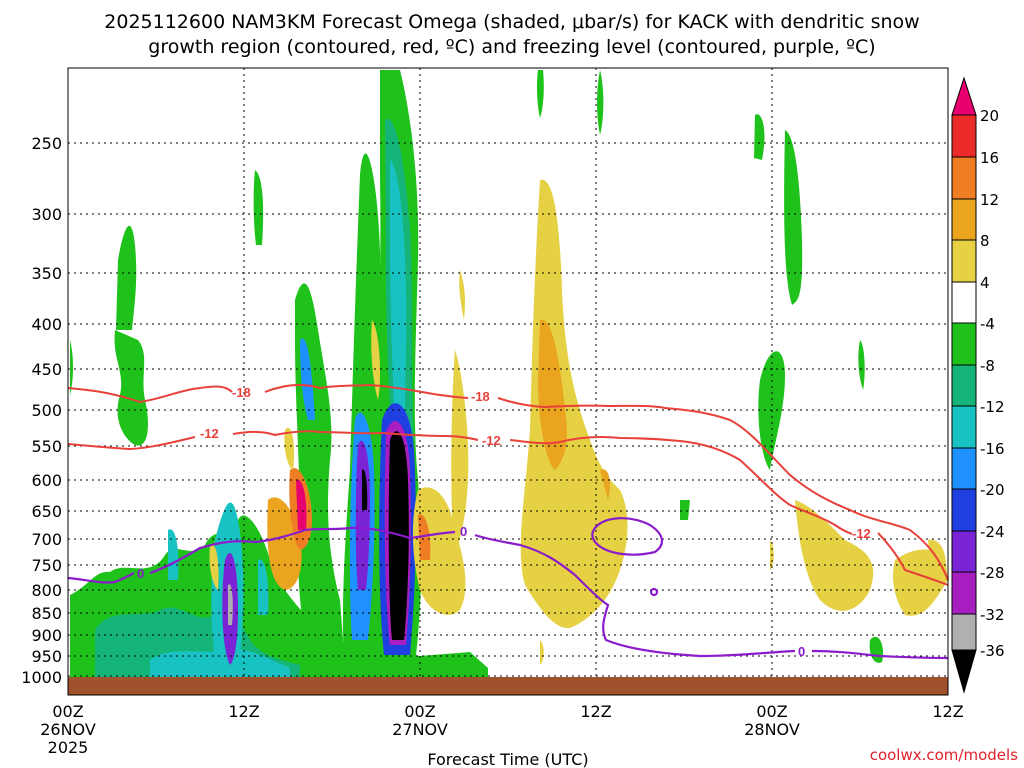  Describe the element at coordinates (771, 711) in the screenshot. I see `x-tick-48-time: 00Z` at that location.